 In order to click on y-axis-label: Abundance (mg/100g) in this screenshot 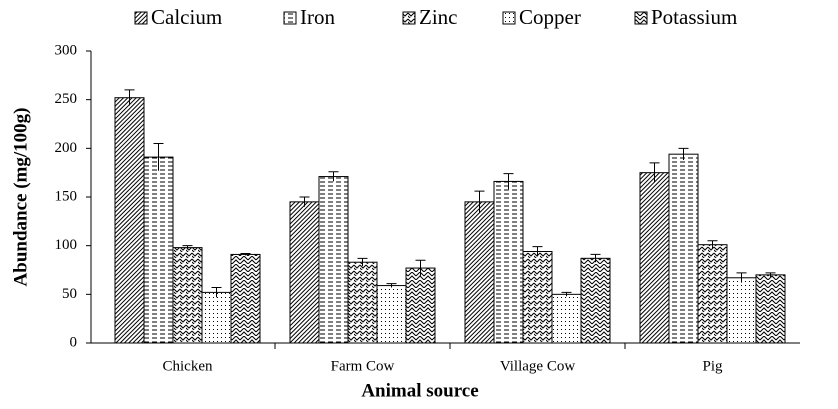, I will do `click(20, 197)`.